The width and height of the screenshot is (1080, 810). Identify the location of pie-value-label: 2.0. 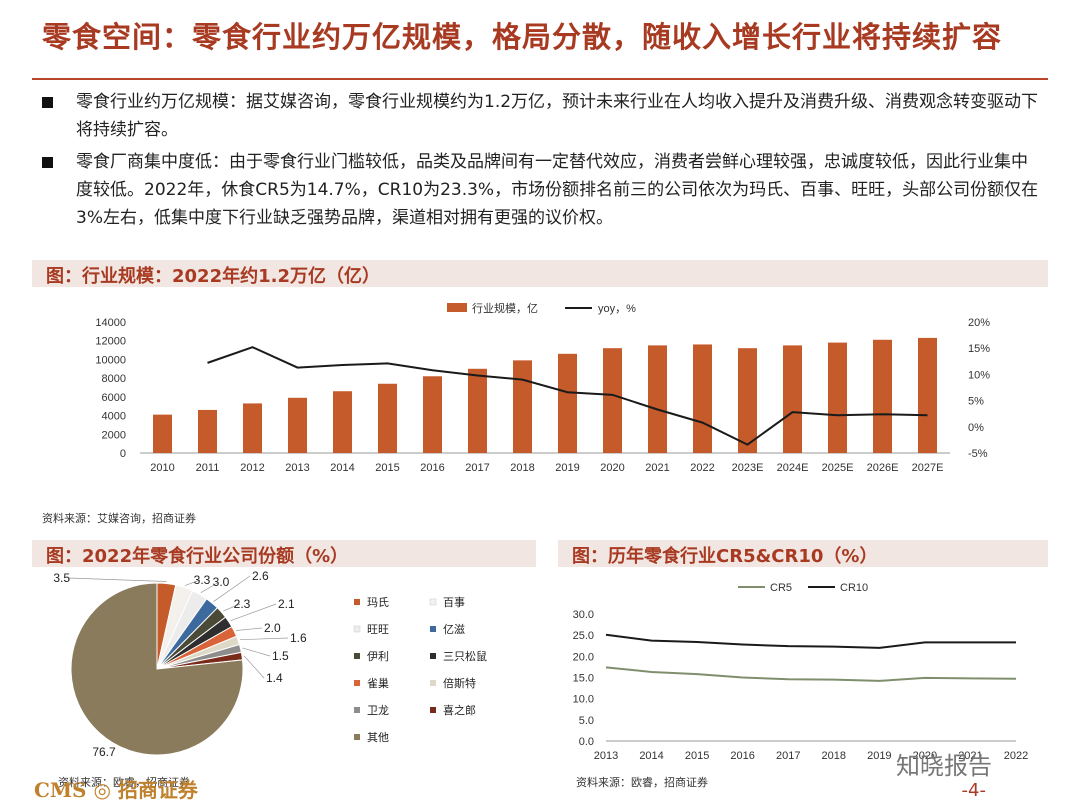
(272, 628).